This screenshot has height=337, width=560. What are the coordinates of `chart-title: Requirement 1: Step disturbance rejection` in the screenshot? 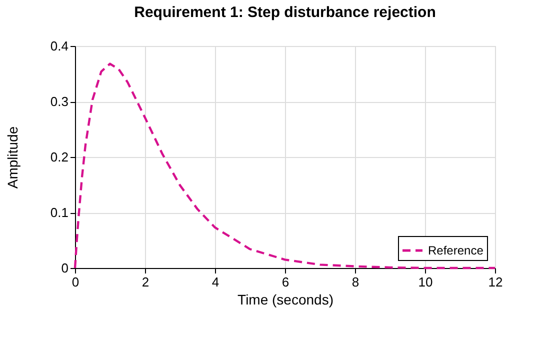 It's located at (285, 12).